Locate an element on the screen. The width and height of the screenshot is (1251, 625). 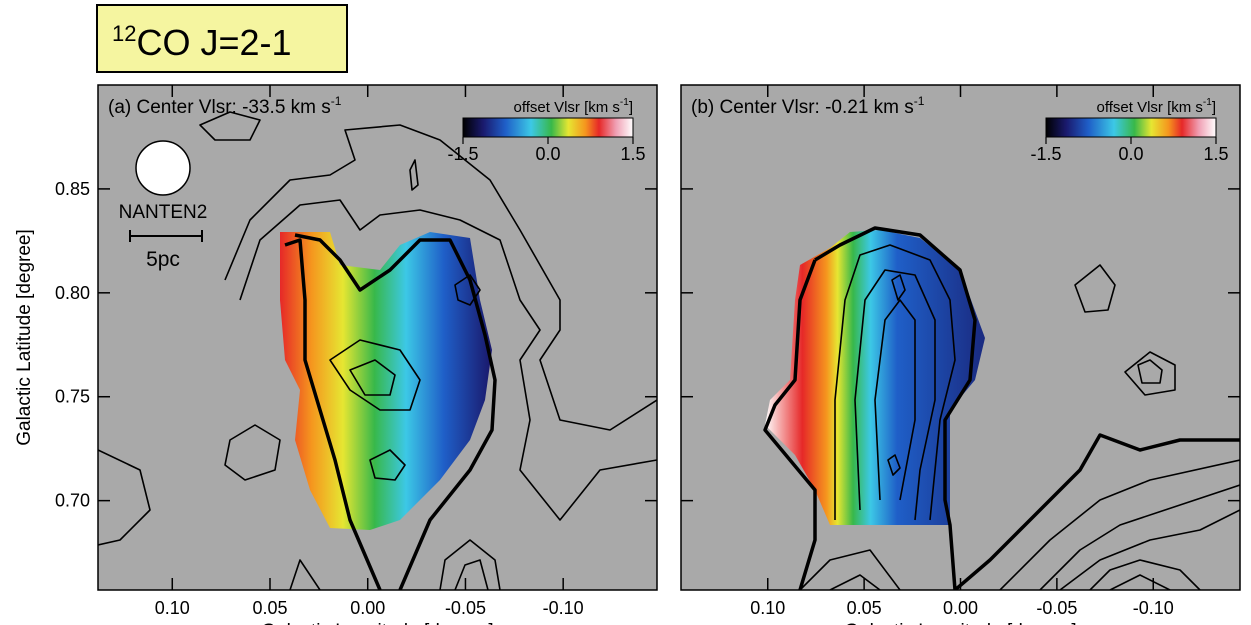
figure-title: 12CO J=2-1 is located at coordinates (202, 42).